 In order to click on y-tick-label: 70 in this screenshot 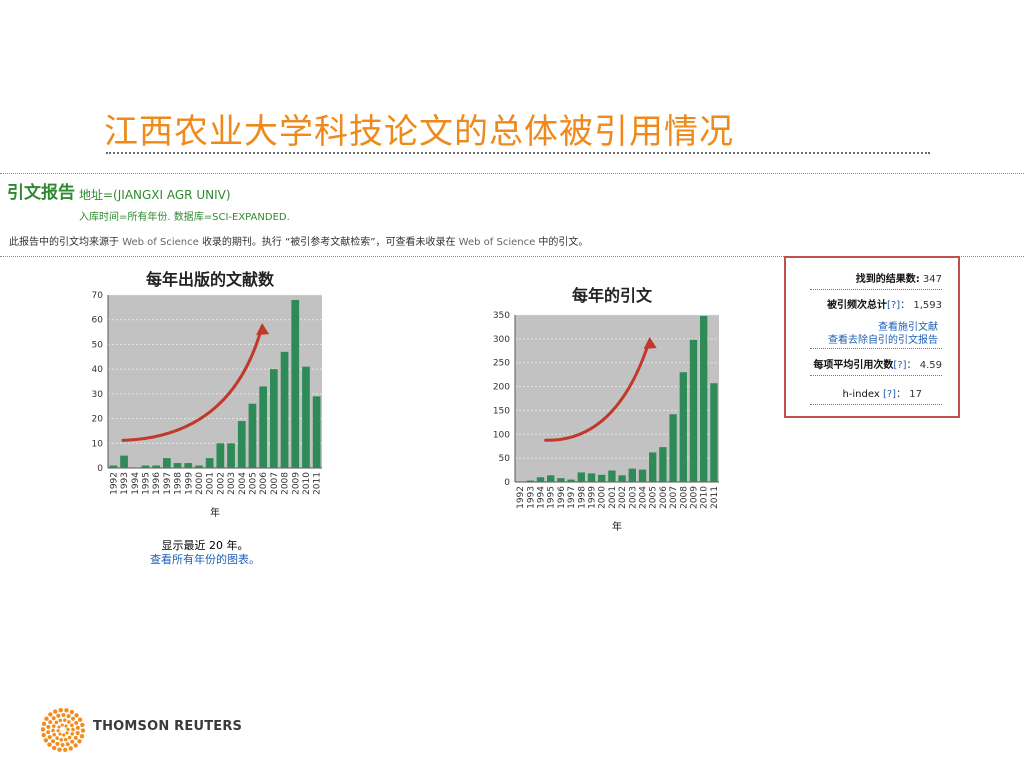, I will do `click(98, 296)`.